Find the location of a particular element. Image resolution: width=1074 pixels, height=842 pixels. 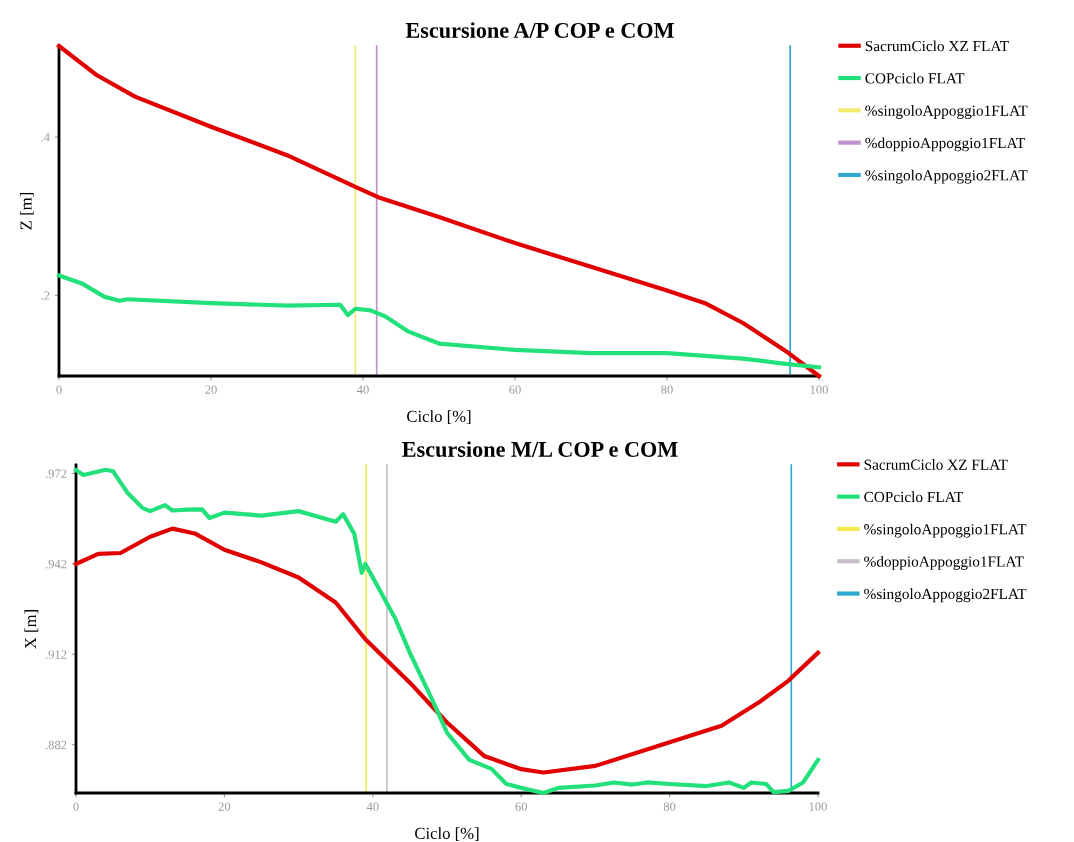

y-tick-label: .2 is located at coordinates (45, 295).